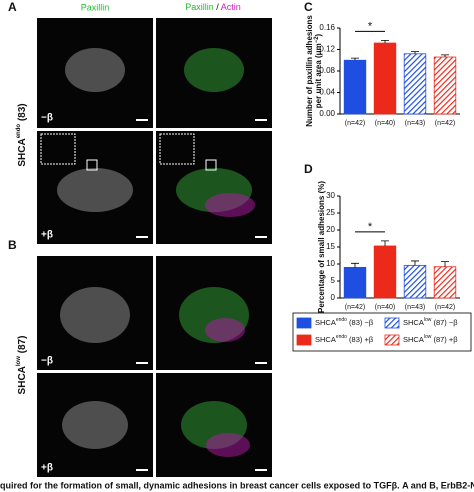  I want to click on y-tick-label: 15, so click(330, 246).